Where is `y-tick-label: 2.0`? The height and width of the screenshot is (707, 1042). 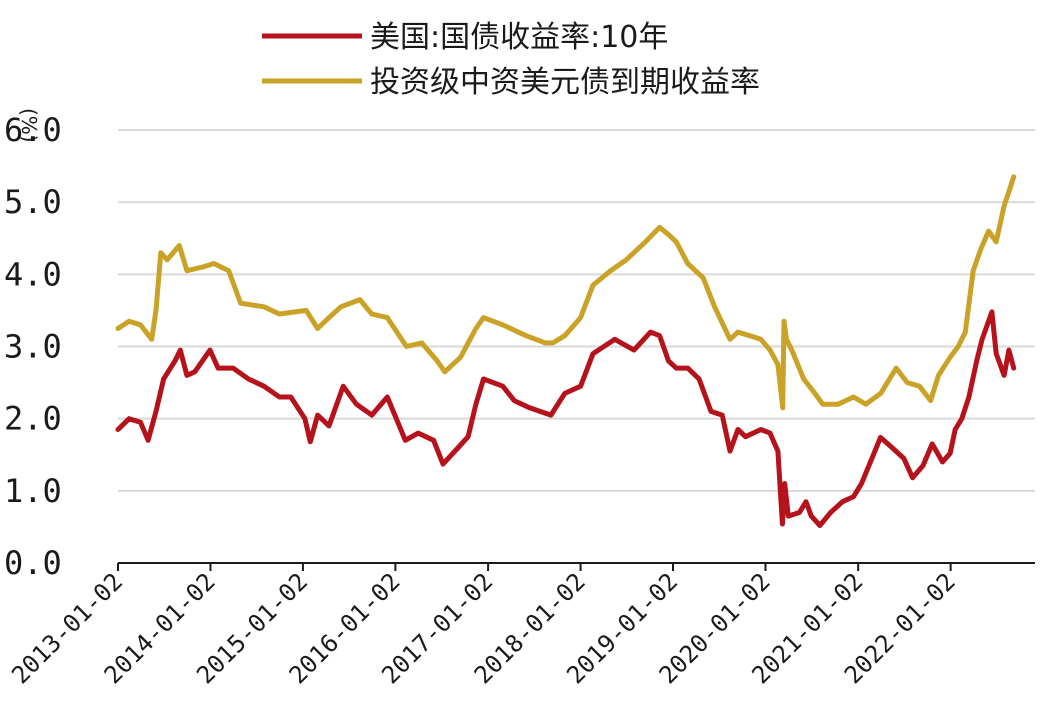 y-tick-label: 2.0 is located at coordinates (33, 419).